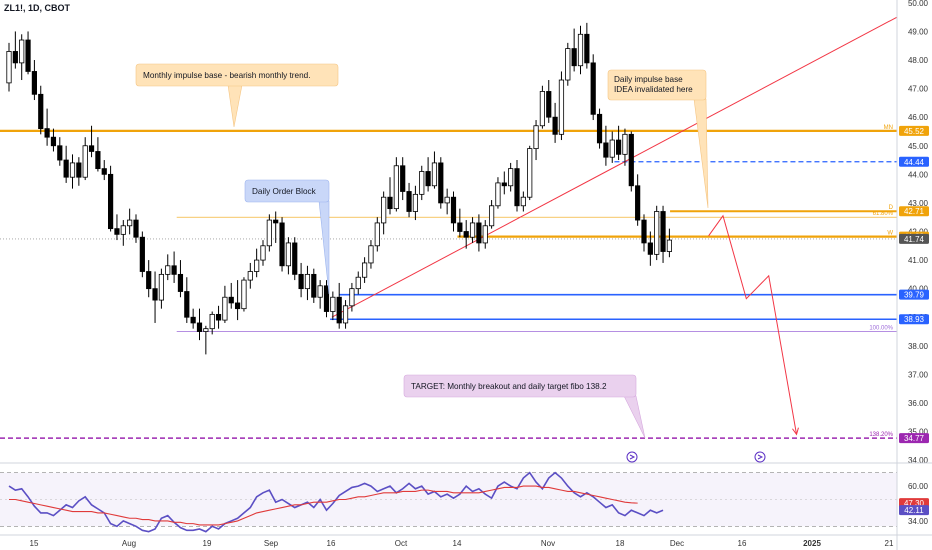 The image size is (932, 550). Describe the element at coordinates (914, 510) in the screenshot. I see `rsi-tag-label: 42.11` at that location.